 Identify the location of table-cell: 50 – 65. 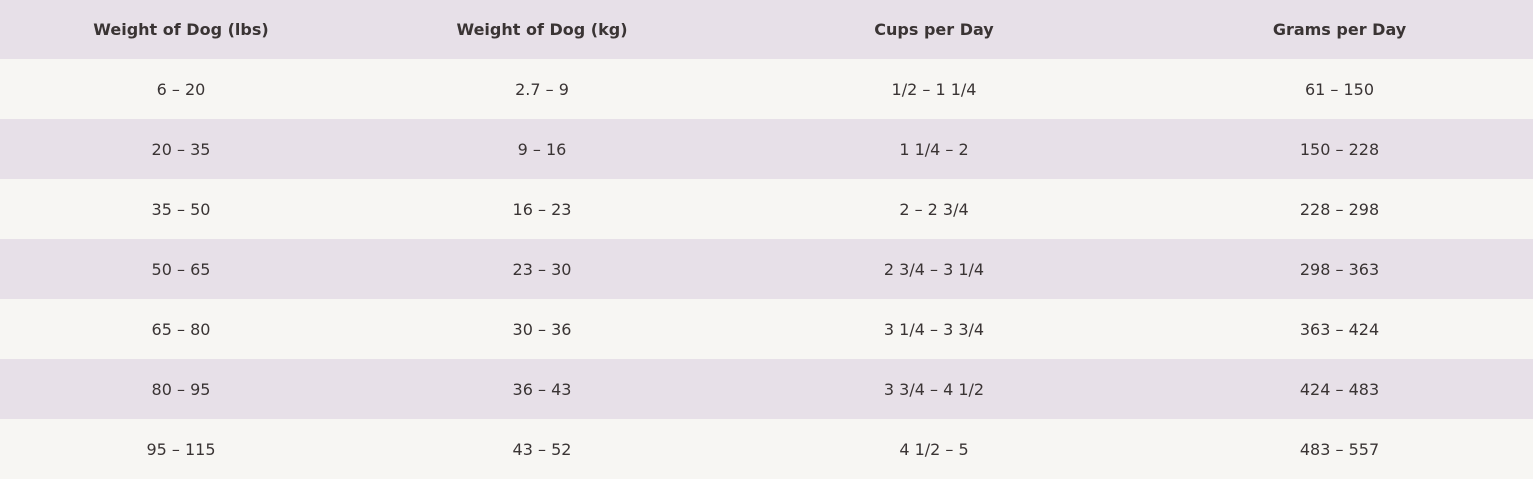
(181, 269).